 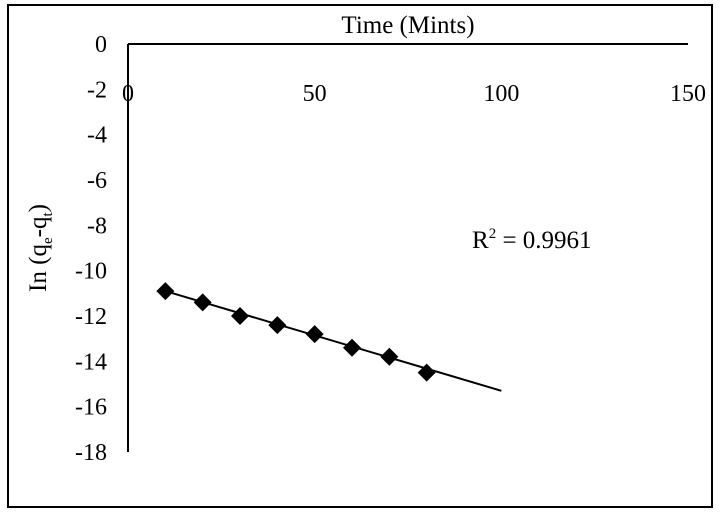 I want to click on r-squared-base: R, so click(x=480, y=240).